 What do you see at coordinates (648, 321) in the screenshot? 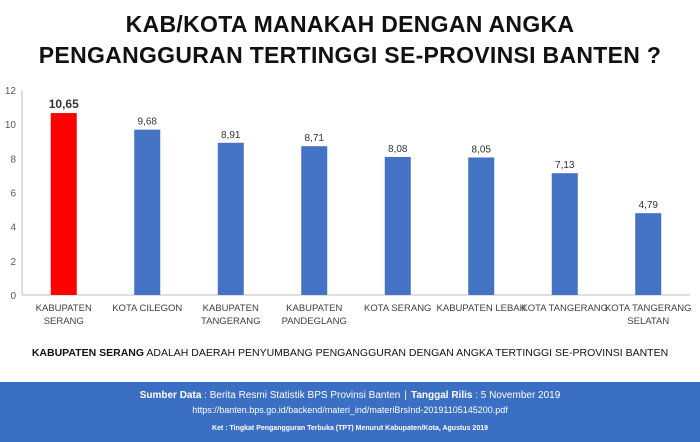
I see `category-label-7-1: SELATAN` at bounding box center [648, 321].